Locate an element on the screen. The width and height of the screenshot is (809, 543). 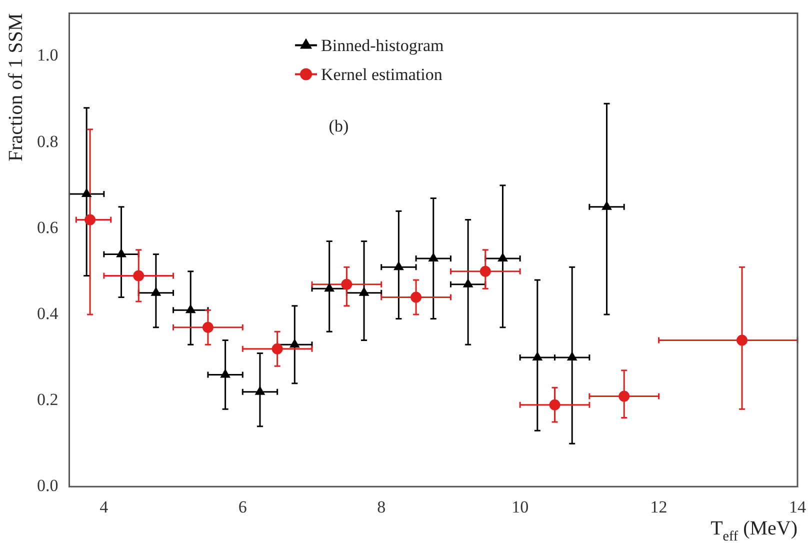
legend-label: Binned-histogram is located at coordinates (382, 46).